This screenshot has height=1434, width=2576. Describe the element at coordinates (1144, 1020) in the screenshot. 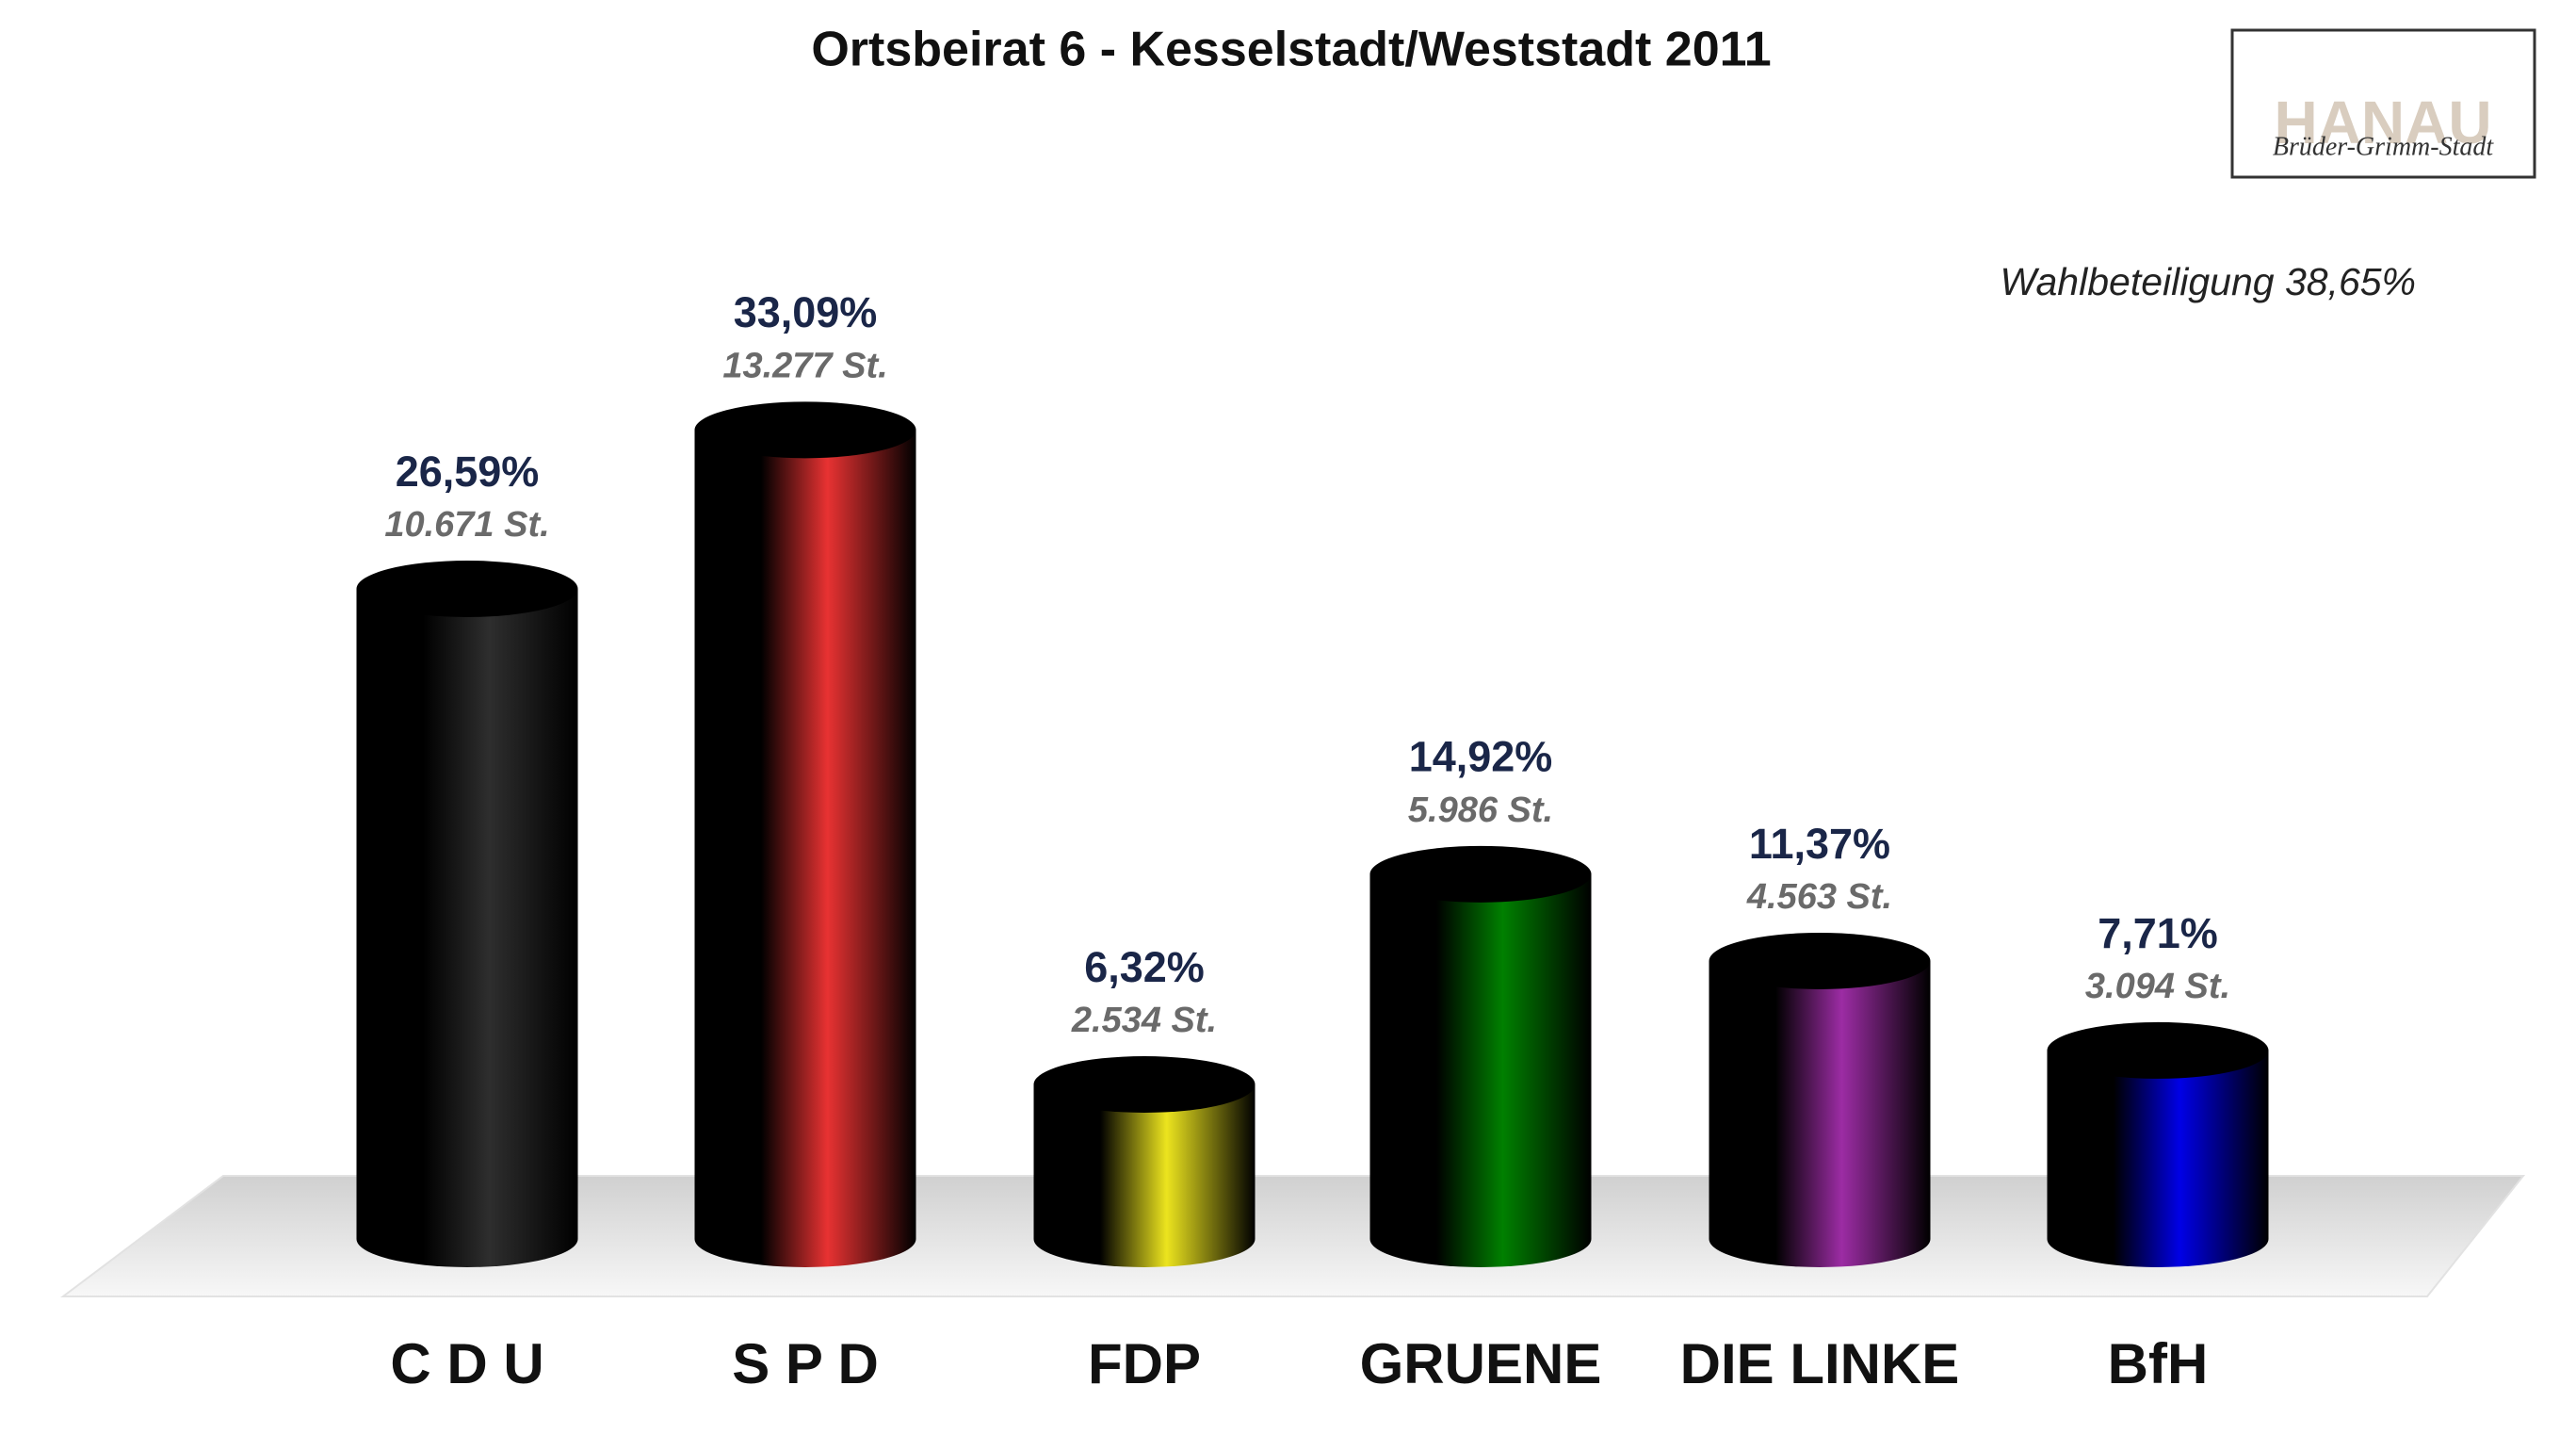

I see `votes-label: 2.534 St.` at that location.